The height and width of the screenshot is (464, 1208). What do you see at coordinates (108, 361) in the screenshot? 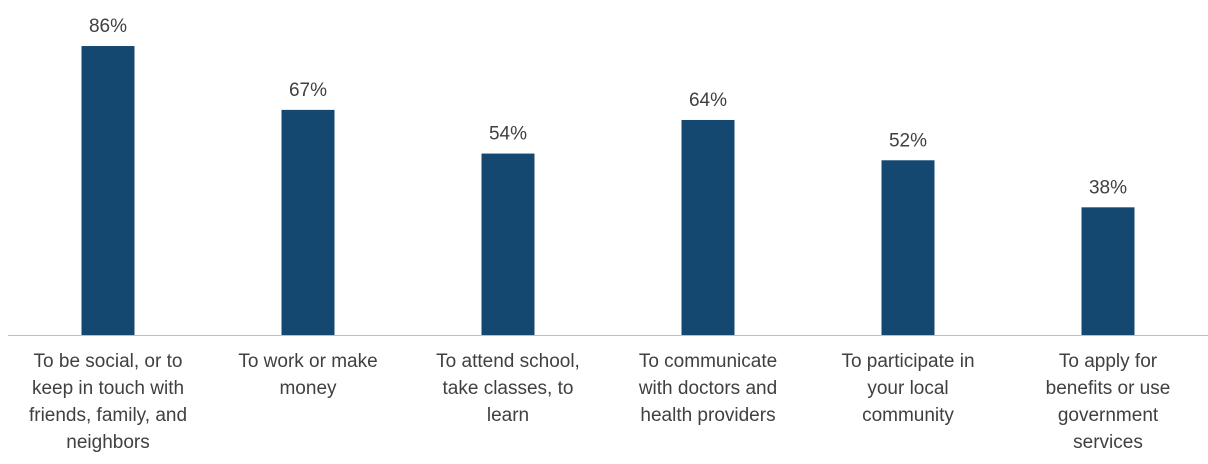
I see `category-label-line: To be social, or to` at bounding box center [108, 361].